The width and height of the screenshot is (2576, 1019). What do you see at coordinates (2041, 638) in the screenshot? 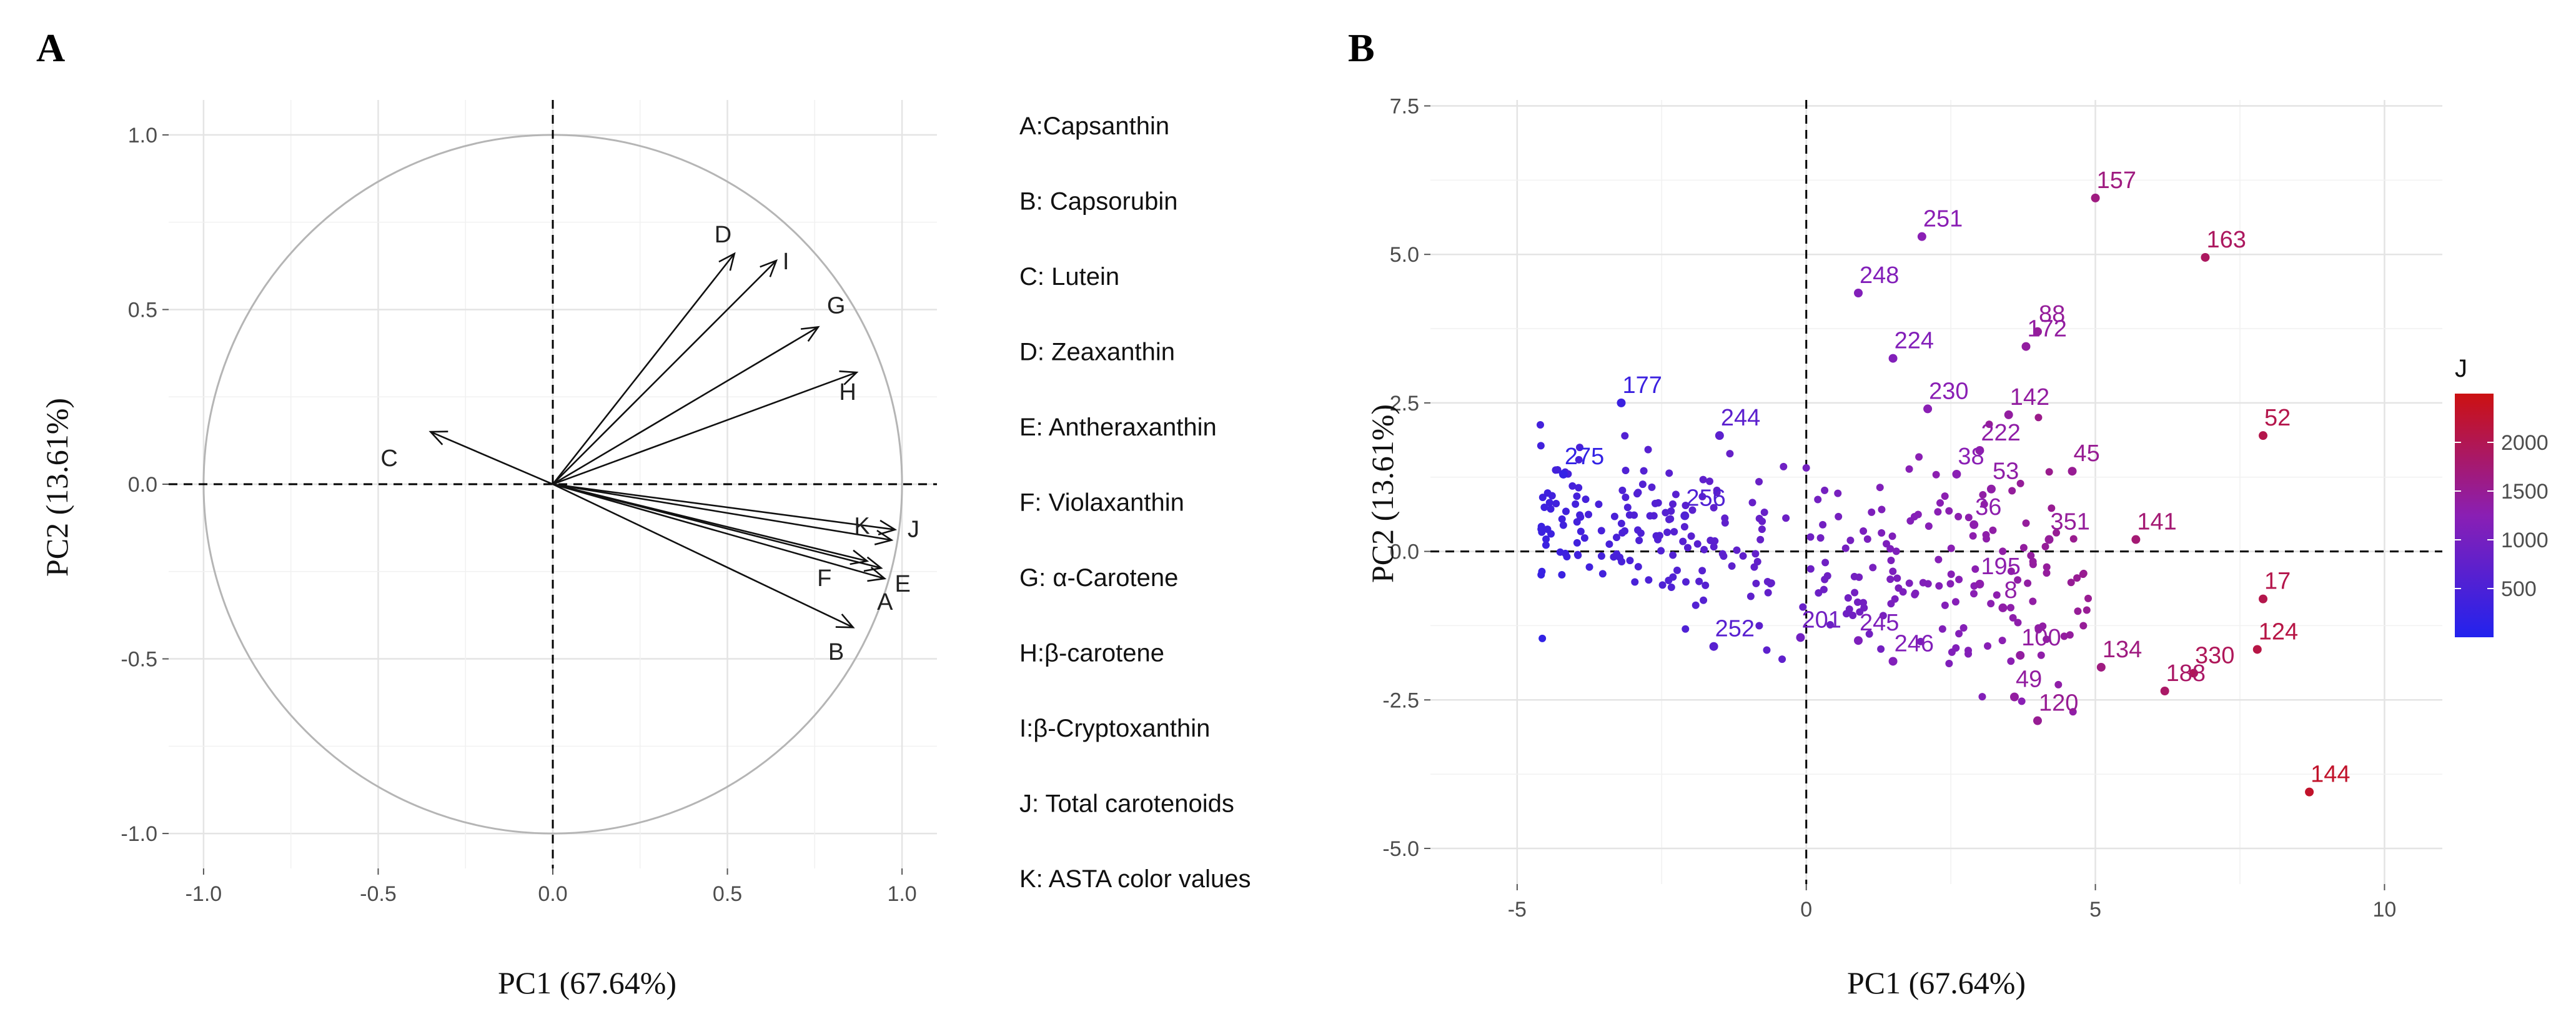
I see `score-point-label: 100` at bounding box center [2041, 638].